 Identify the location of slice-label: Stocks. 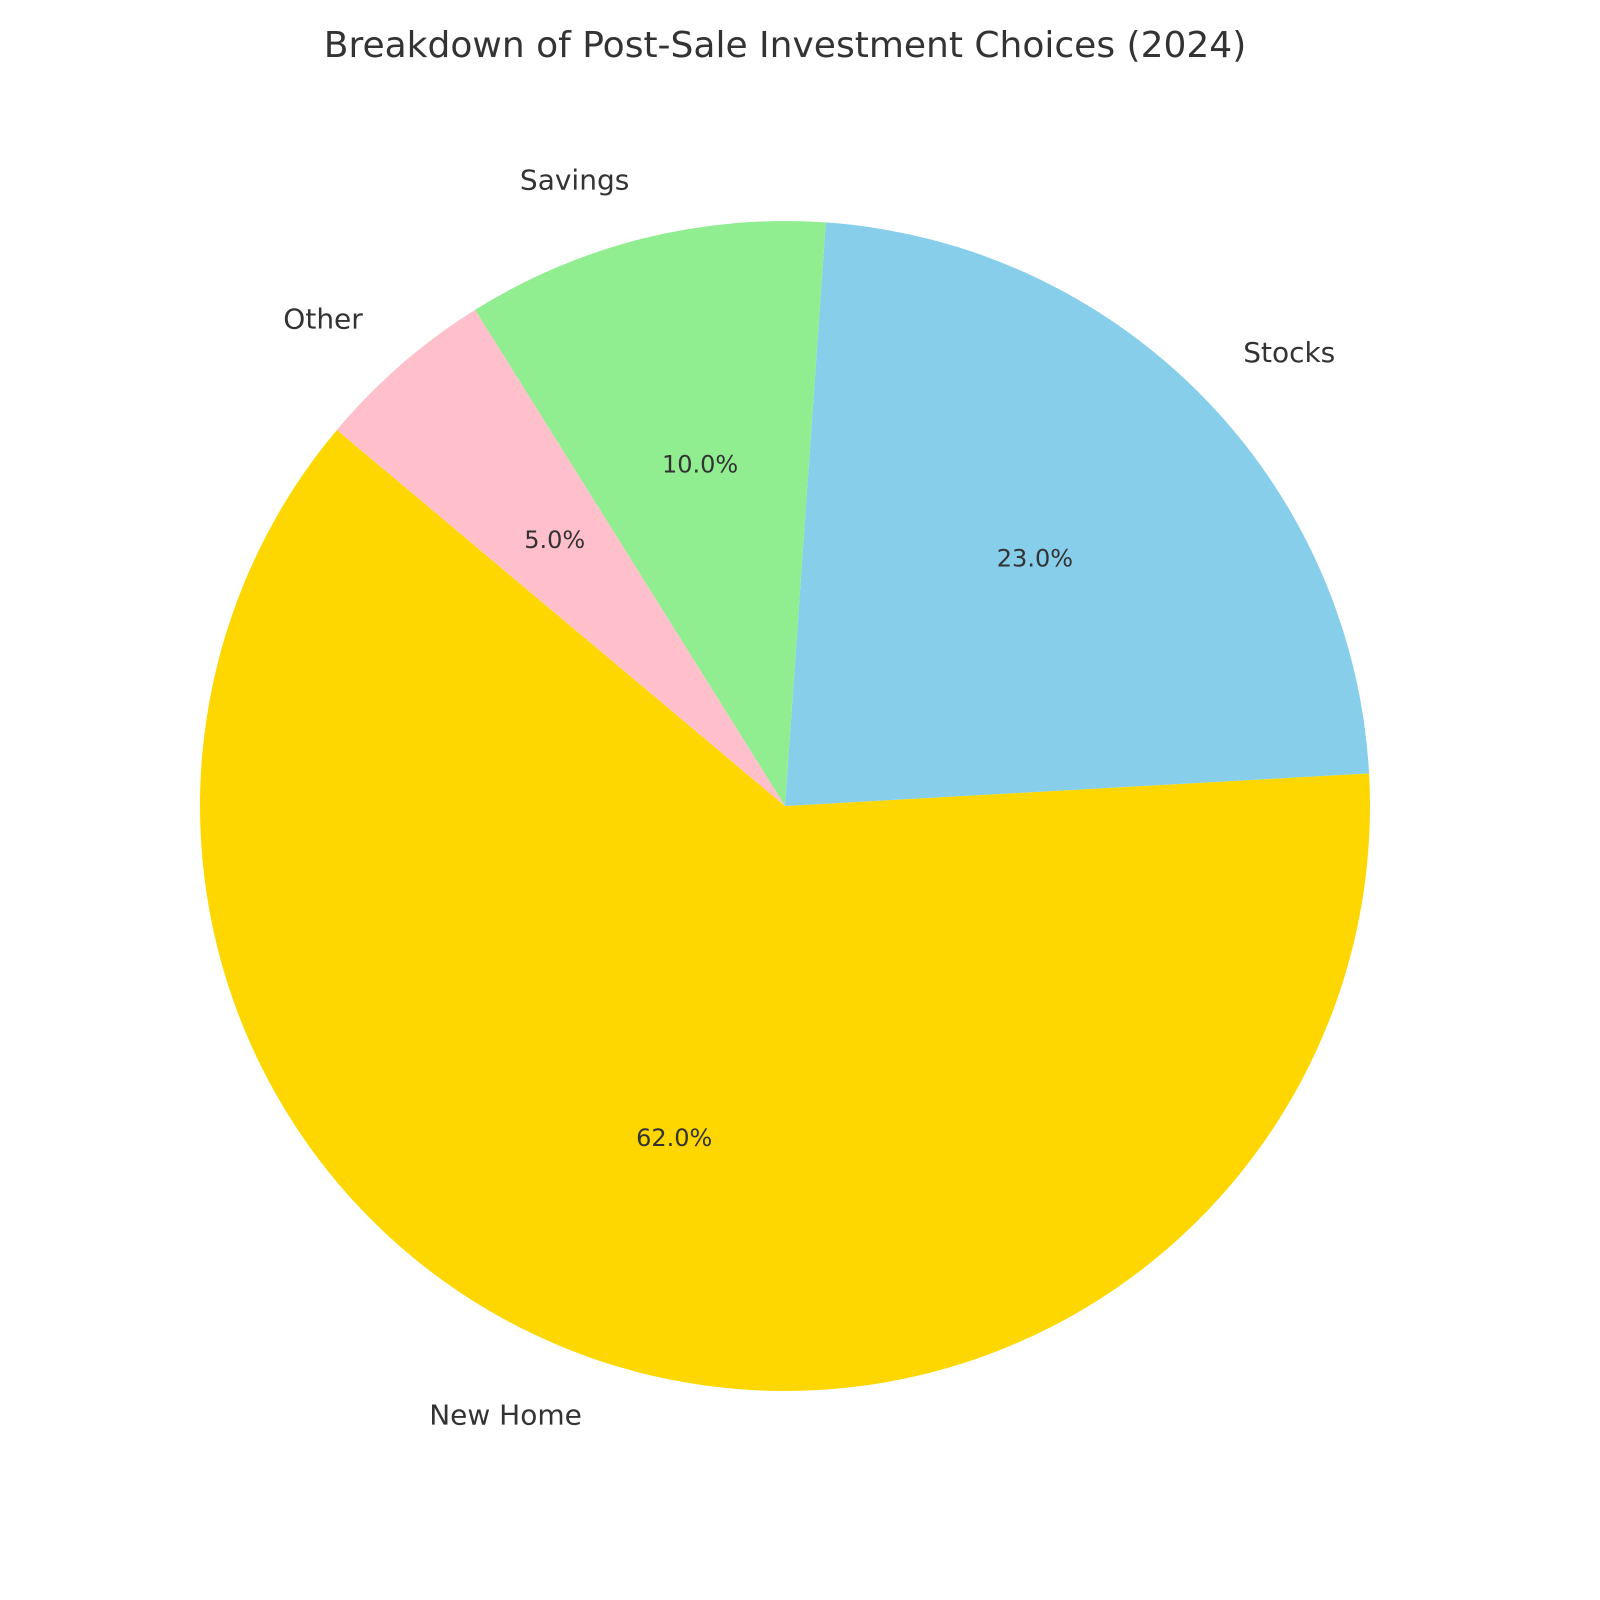
(1289, 352).